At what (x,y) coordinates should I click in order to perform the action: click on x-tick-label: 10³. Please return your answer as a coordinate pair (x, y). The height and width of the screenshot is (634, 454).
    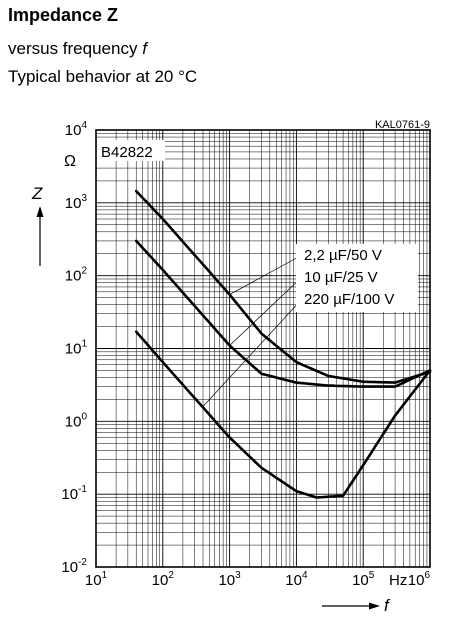
    Looking at the image, I should click on (229, 579).